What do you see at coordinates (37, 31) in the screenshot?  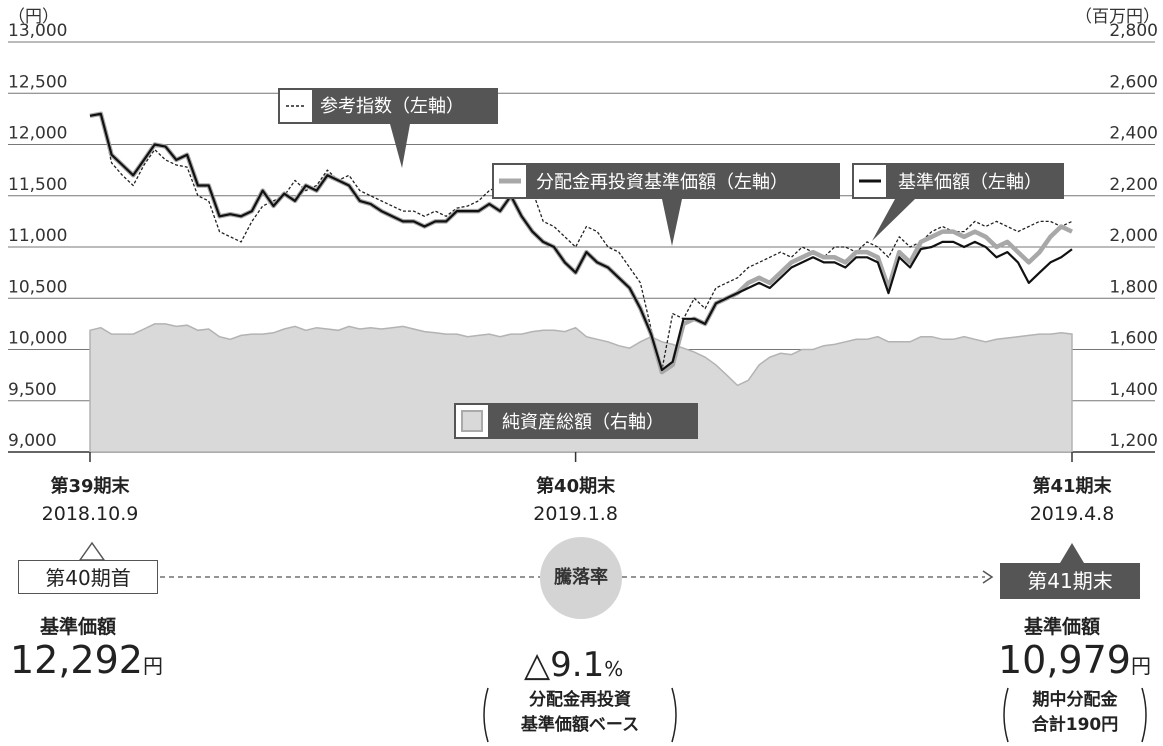 I see `y-left-tick-label: 13,000` at bounding box center [37, 31].